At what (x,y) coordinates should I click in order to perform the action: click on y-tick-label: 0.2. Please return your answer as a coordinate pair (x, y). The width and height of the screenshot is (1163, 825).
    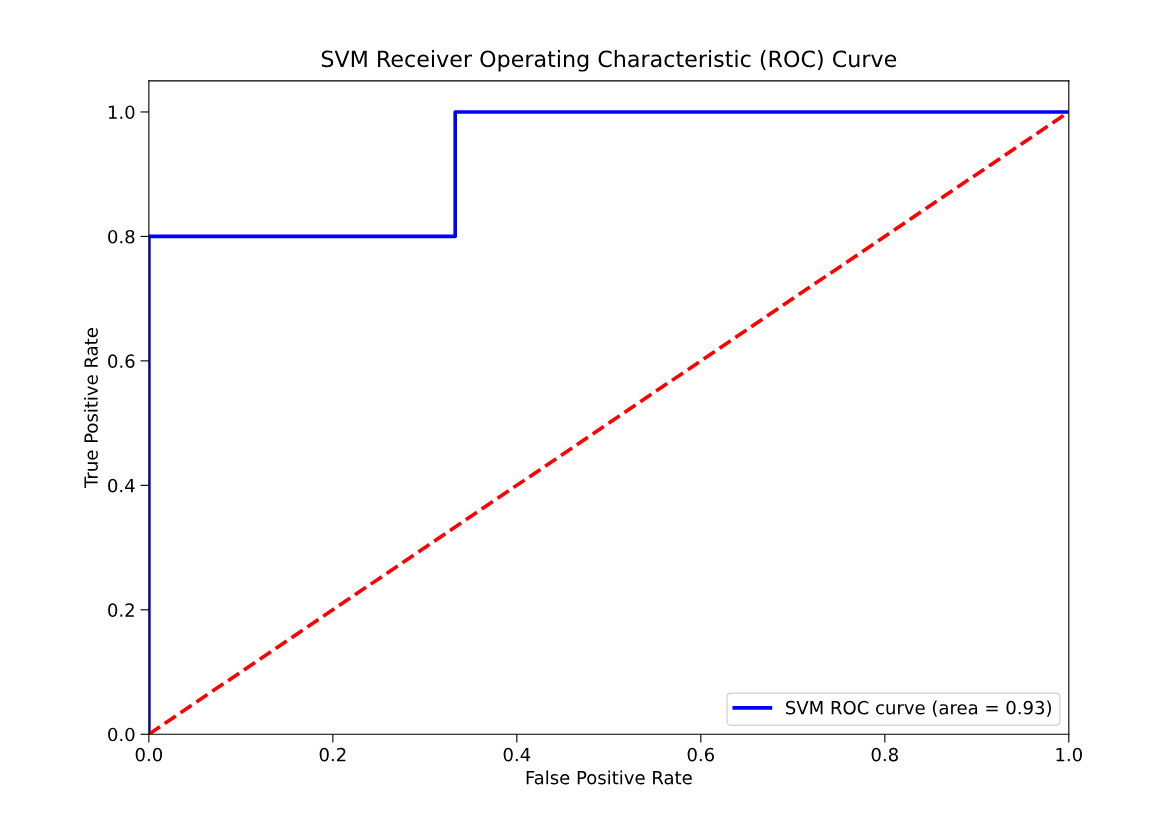
    Looking at the image, I should click on (121, 610).